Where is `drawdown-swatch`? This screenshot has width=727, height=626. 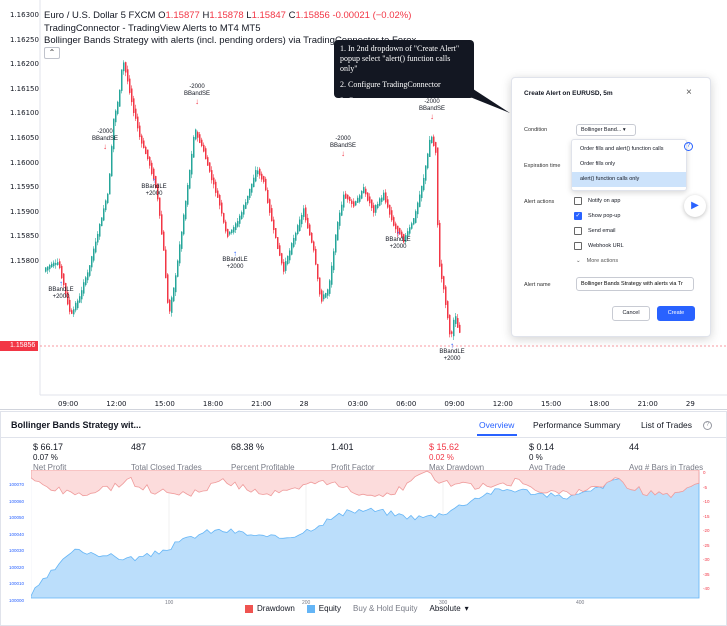
drawdown-swatch is located at coordinates (249, 608).